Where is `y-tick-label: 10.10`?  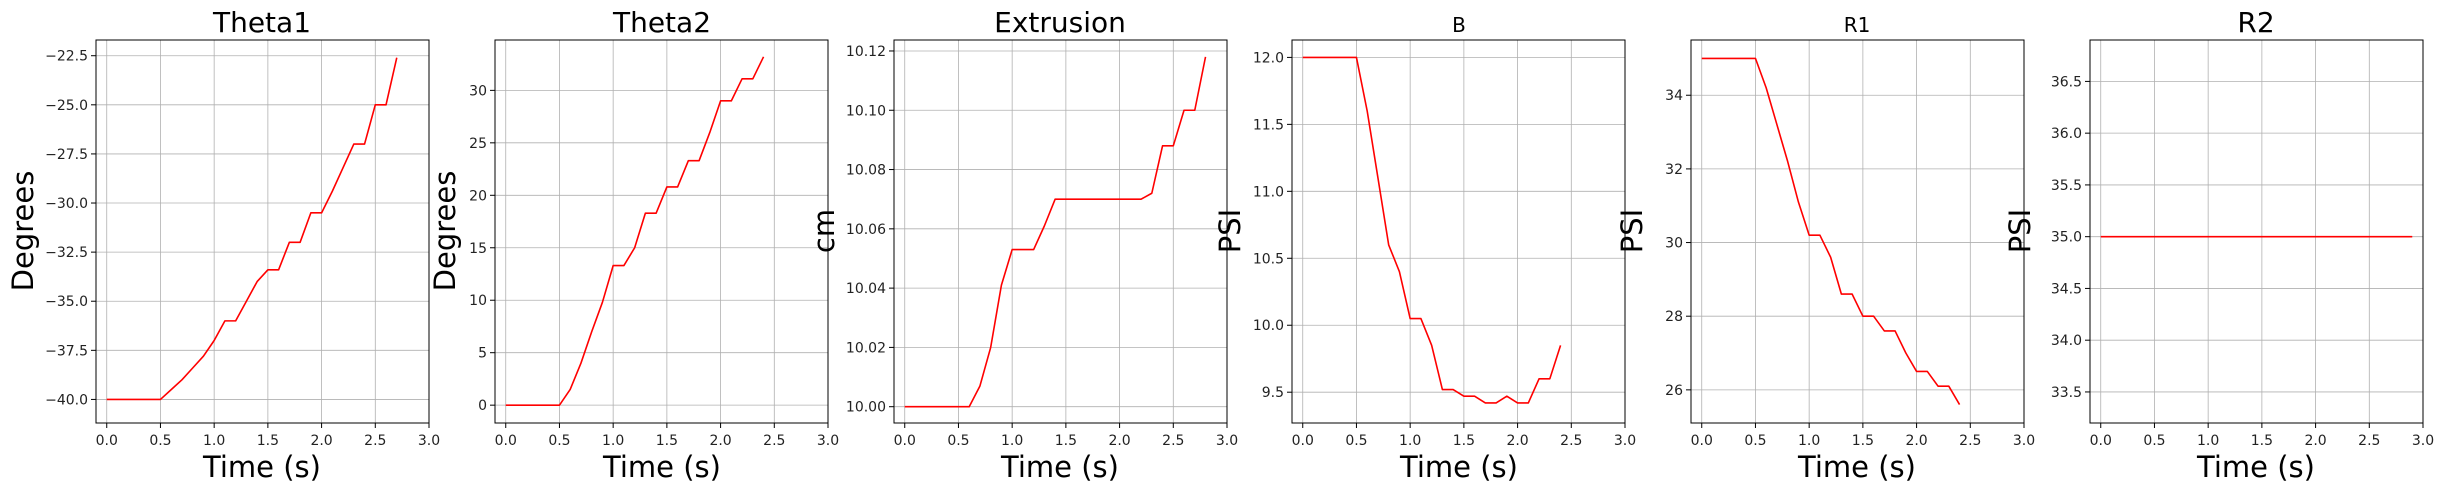
y-tick-label: 10.10 is located at coordinates (866, 111).